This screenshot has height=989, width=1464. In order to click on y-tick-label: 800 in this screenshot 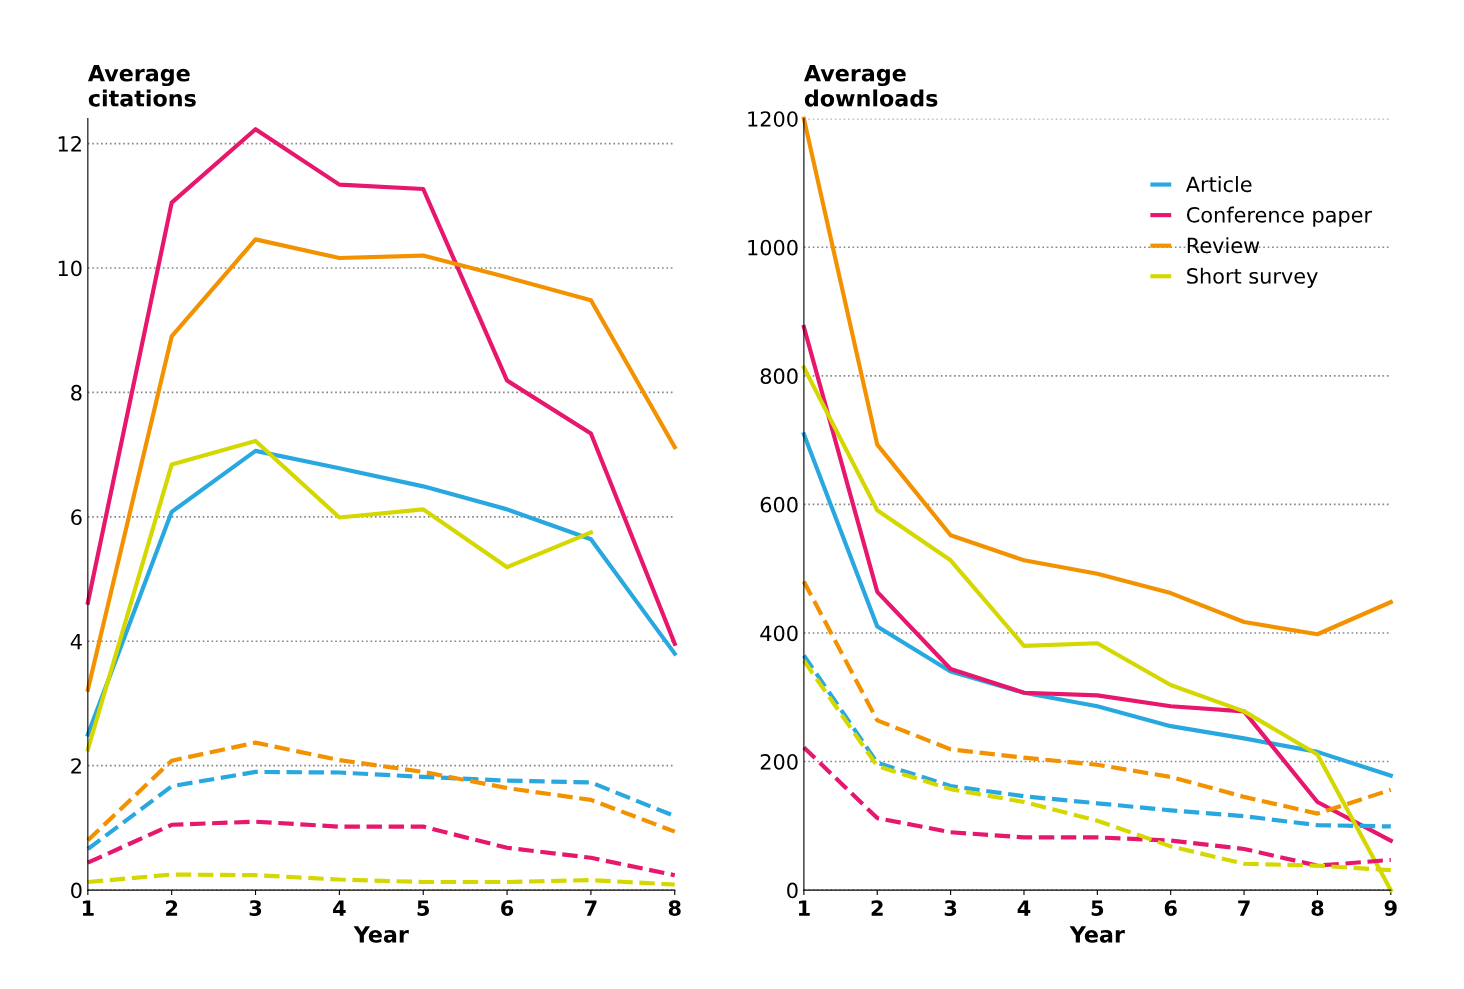, I will do `click(779, 376)`.